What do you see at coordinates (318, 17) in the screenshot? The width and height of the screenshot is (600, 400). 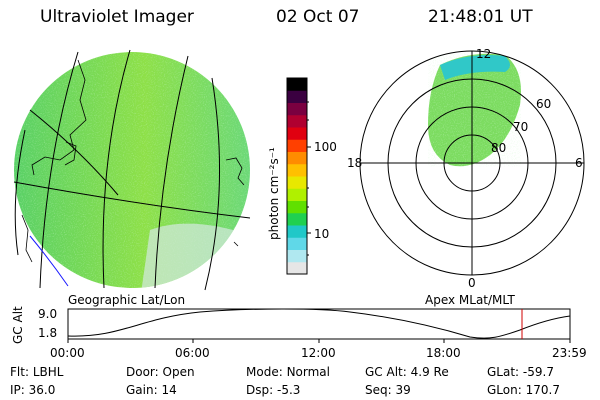 I see `date-label: 02 Oct 07` at bounding box center [318, 17].